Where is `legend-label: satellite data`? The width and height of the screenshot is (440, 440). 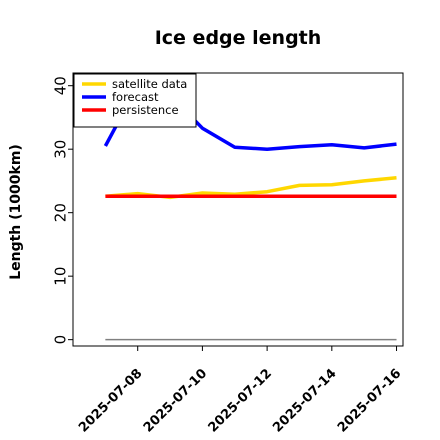
legend-label: satellite data is located at coordinates (149, 84).